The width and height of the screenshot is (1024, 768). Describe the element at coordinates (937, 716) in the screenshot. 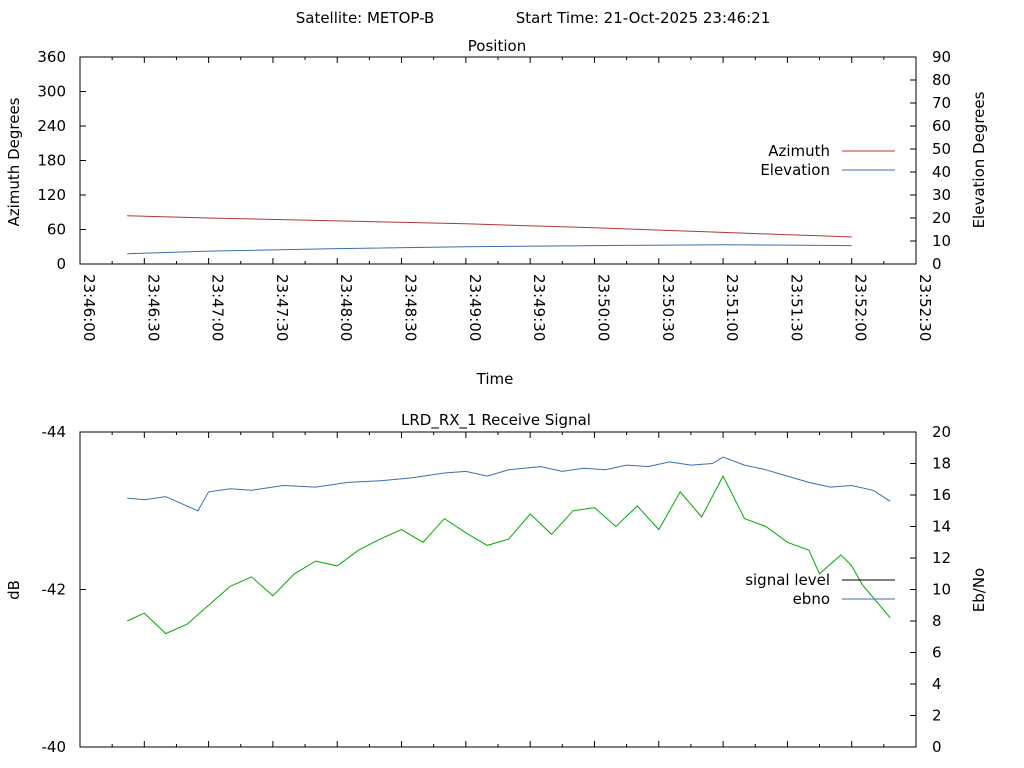

I see `y2-tick-label: 2` at that location.